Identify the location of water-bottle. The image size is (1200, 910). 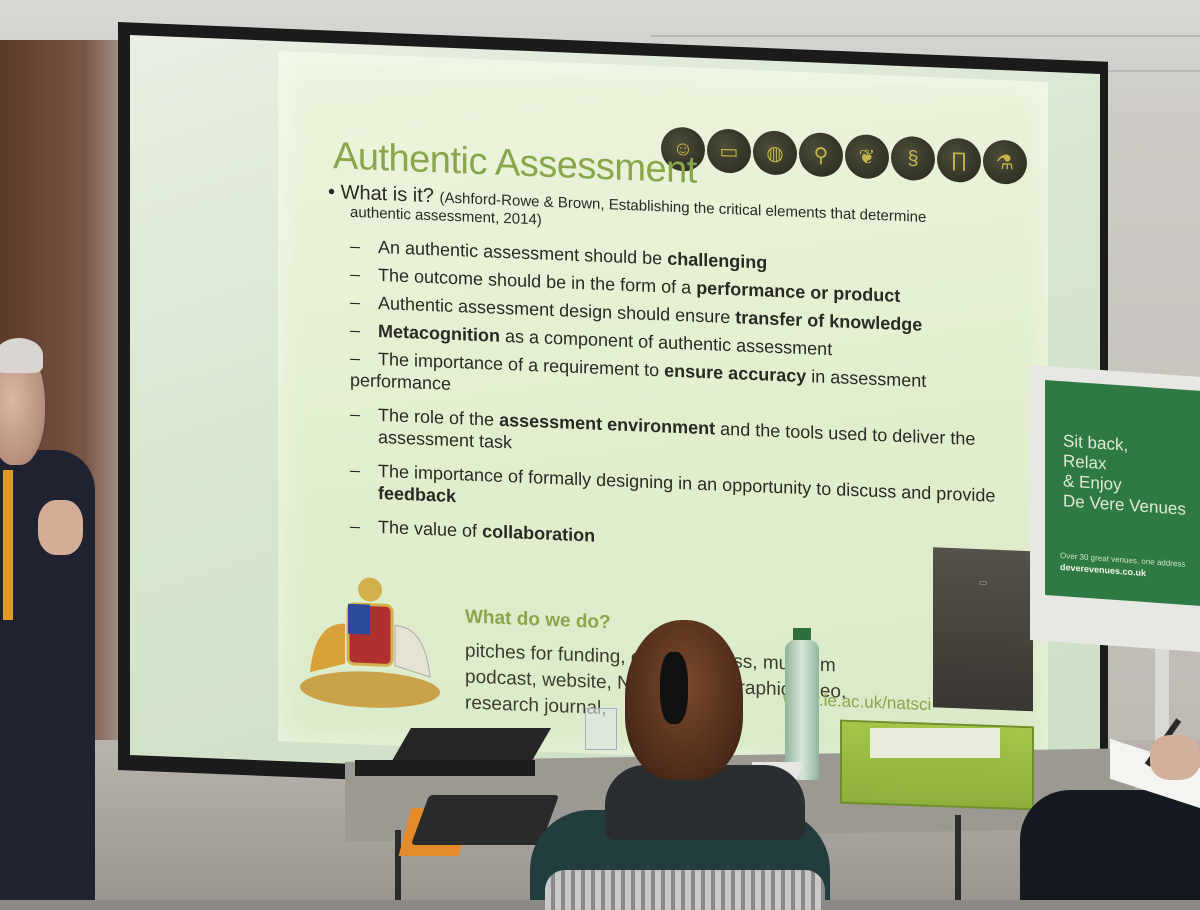
(802, 710).